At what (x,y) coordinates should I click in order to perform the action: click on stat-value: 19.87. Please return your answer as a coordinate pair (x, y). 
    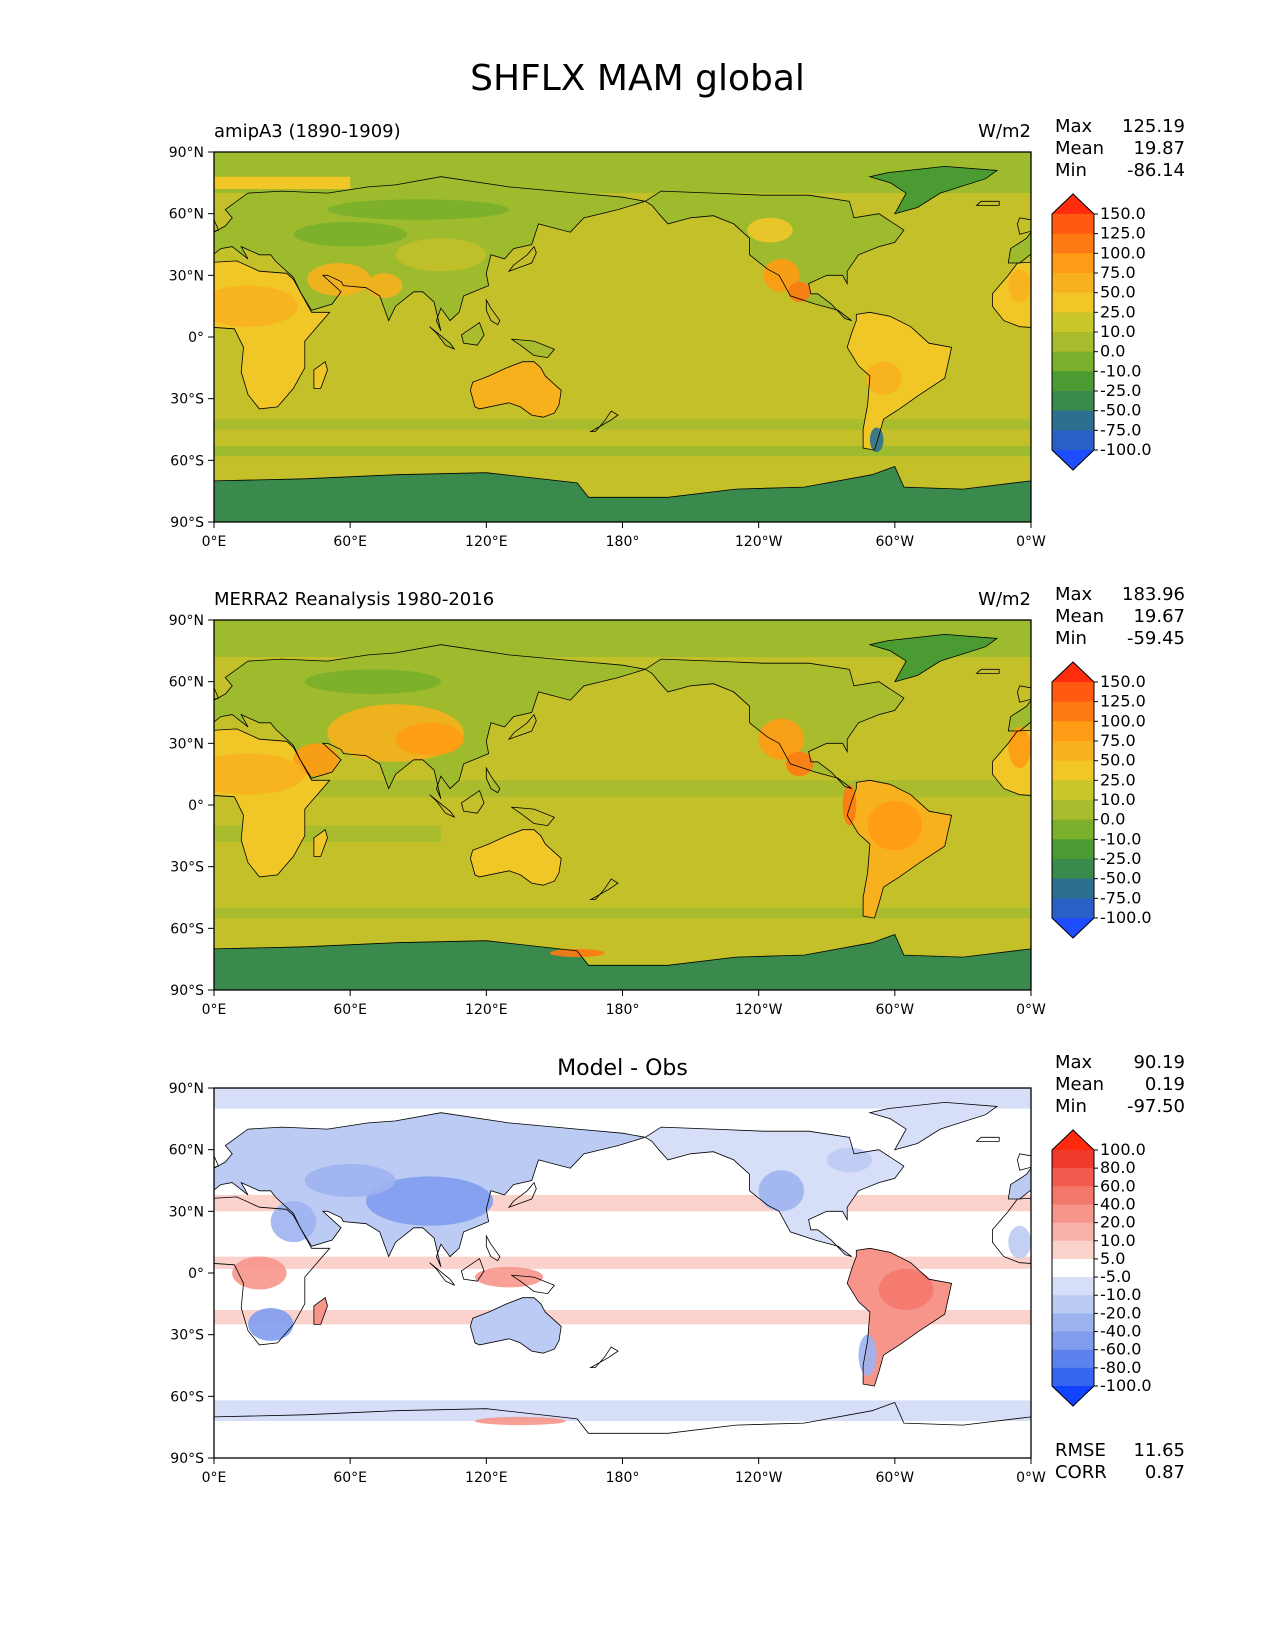
    Looking at the image, I should click on (1159, 148).